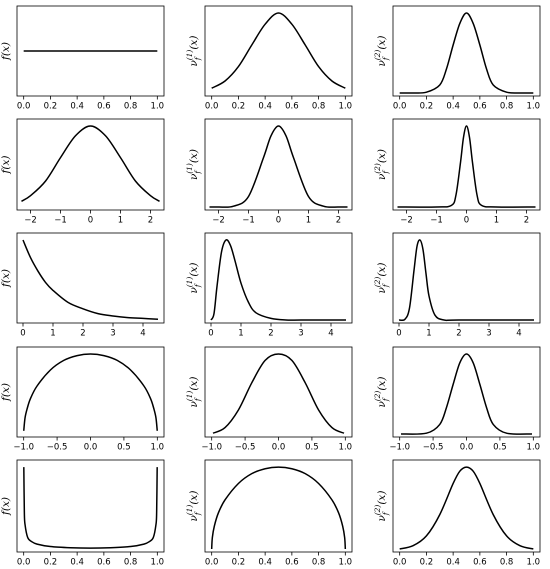 The image size is (550, 569). What do you see at coordinates (124, 448) in the screenshot?
I see `x-tick-label: 0.5` at bounding box center [124, 448].